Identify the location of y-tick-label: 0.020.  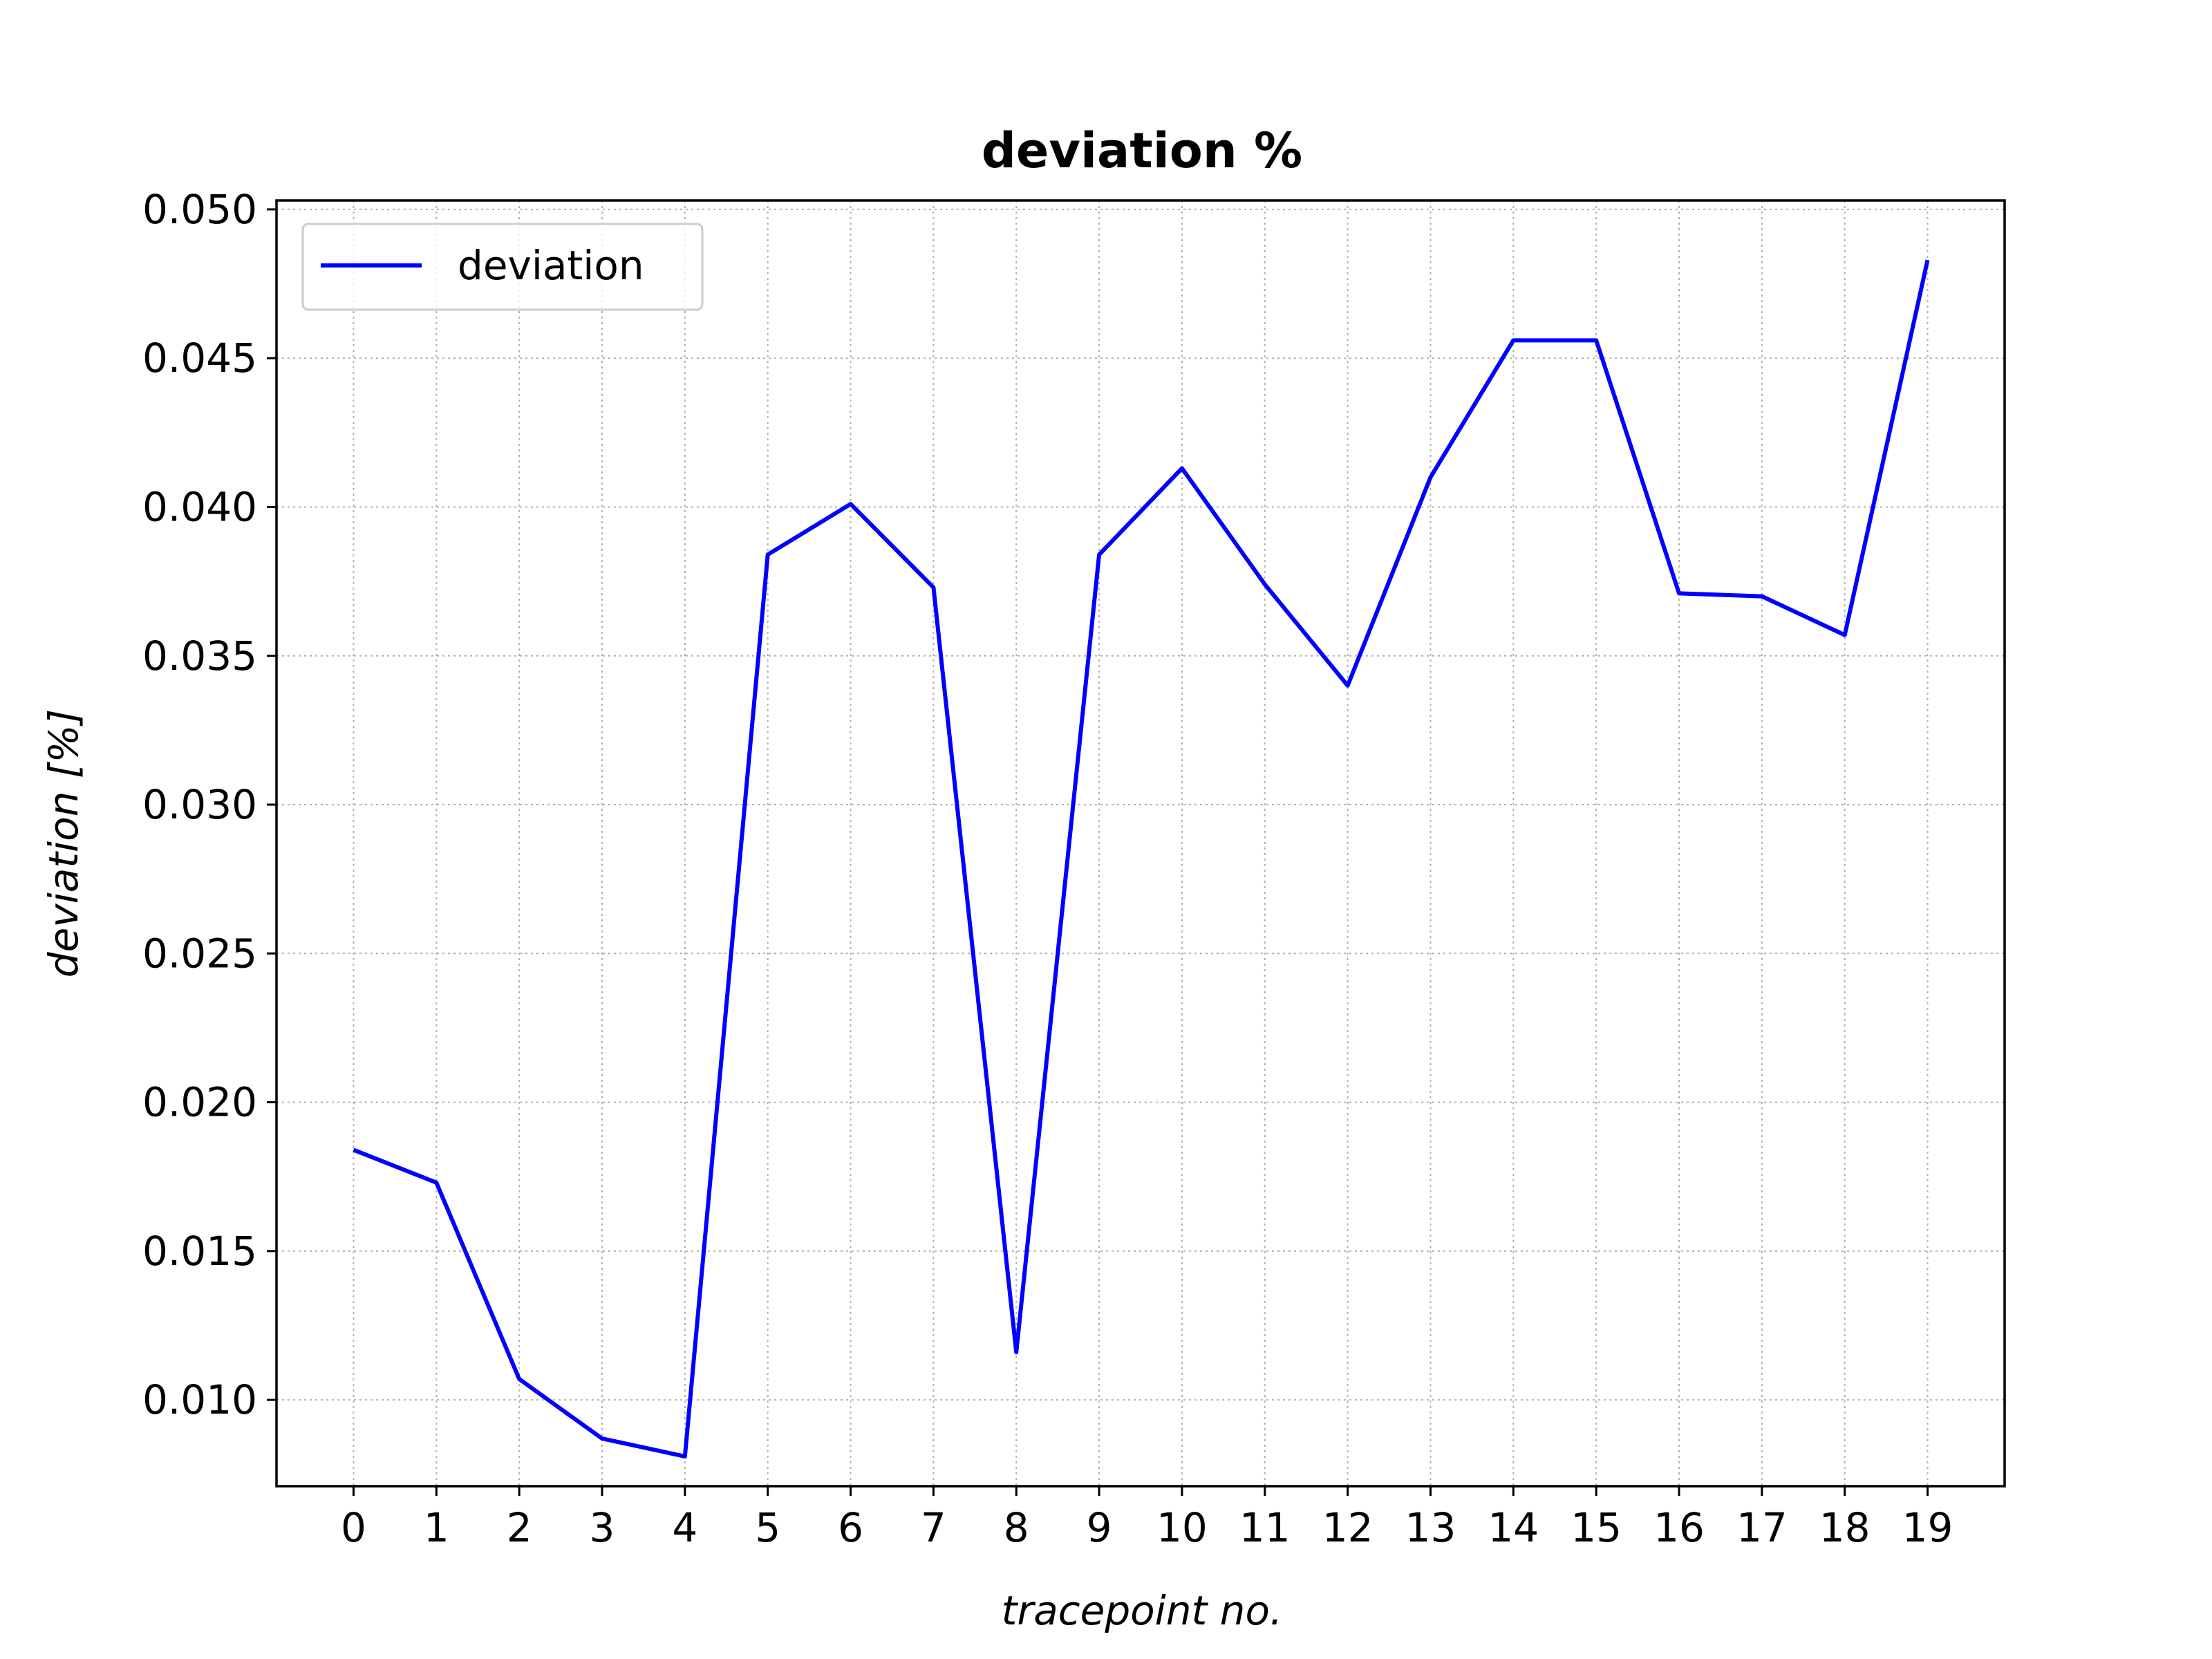
(199, 1102).